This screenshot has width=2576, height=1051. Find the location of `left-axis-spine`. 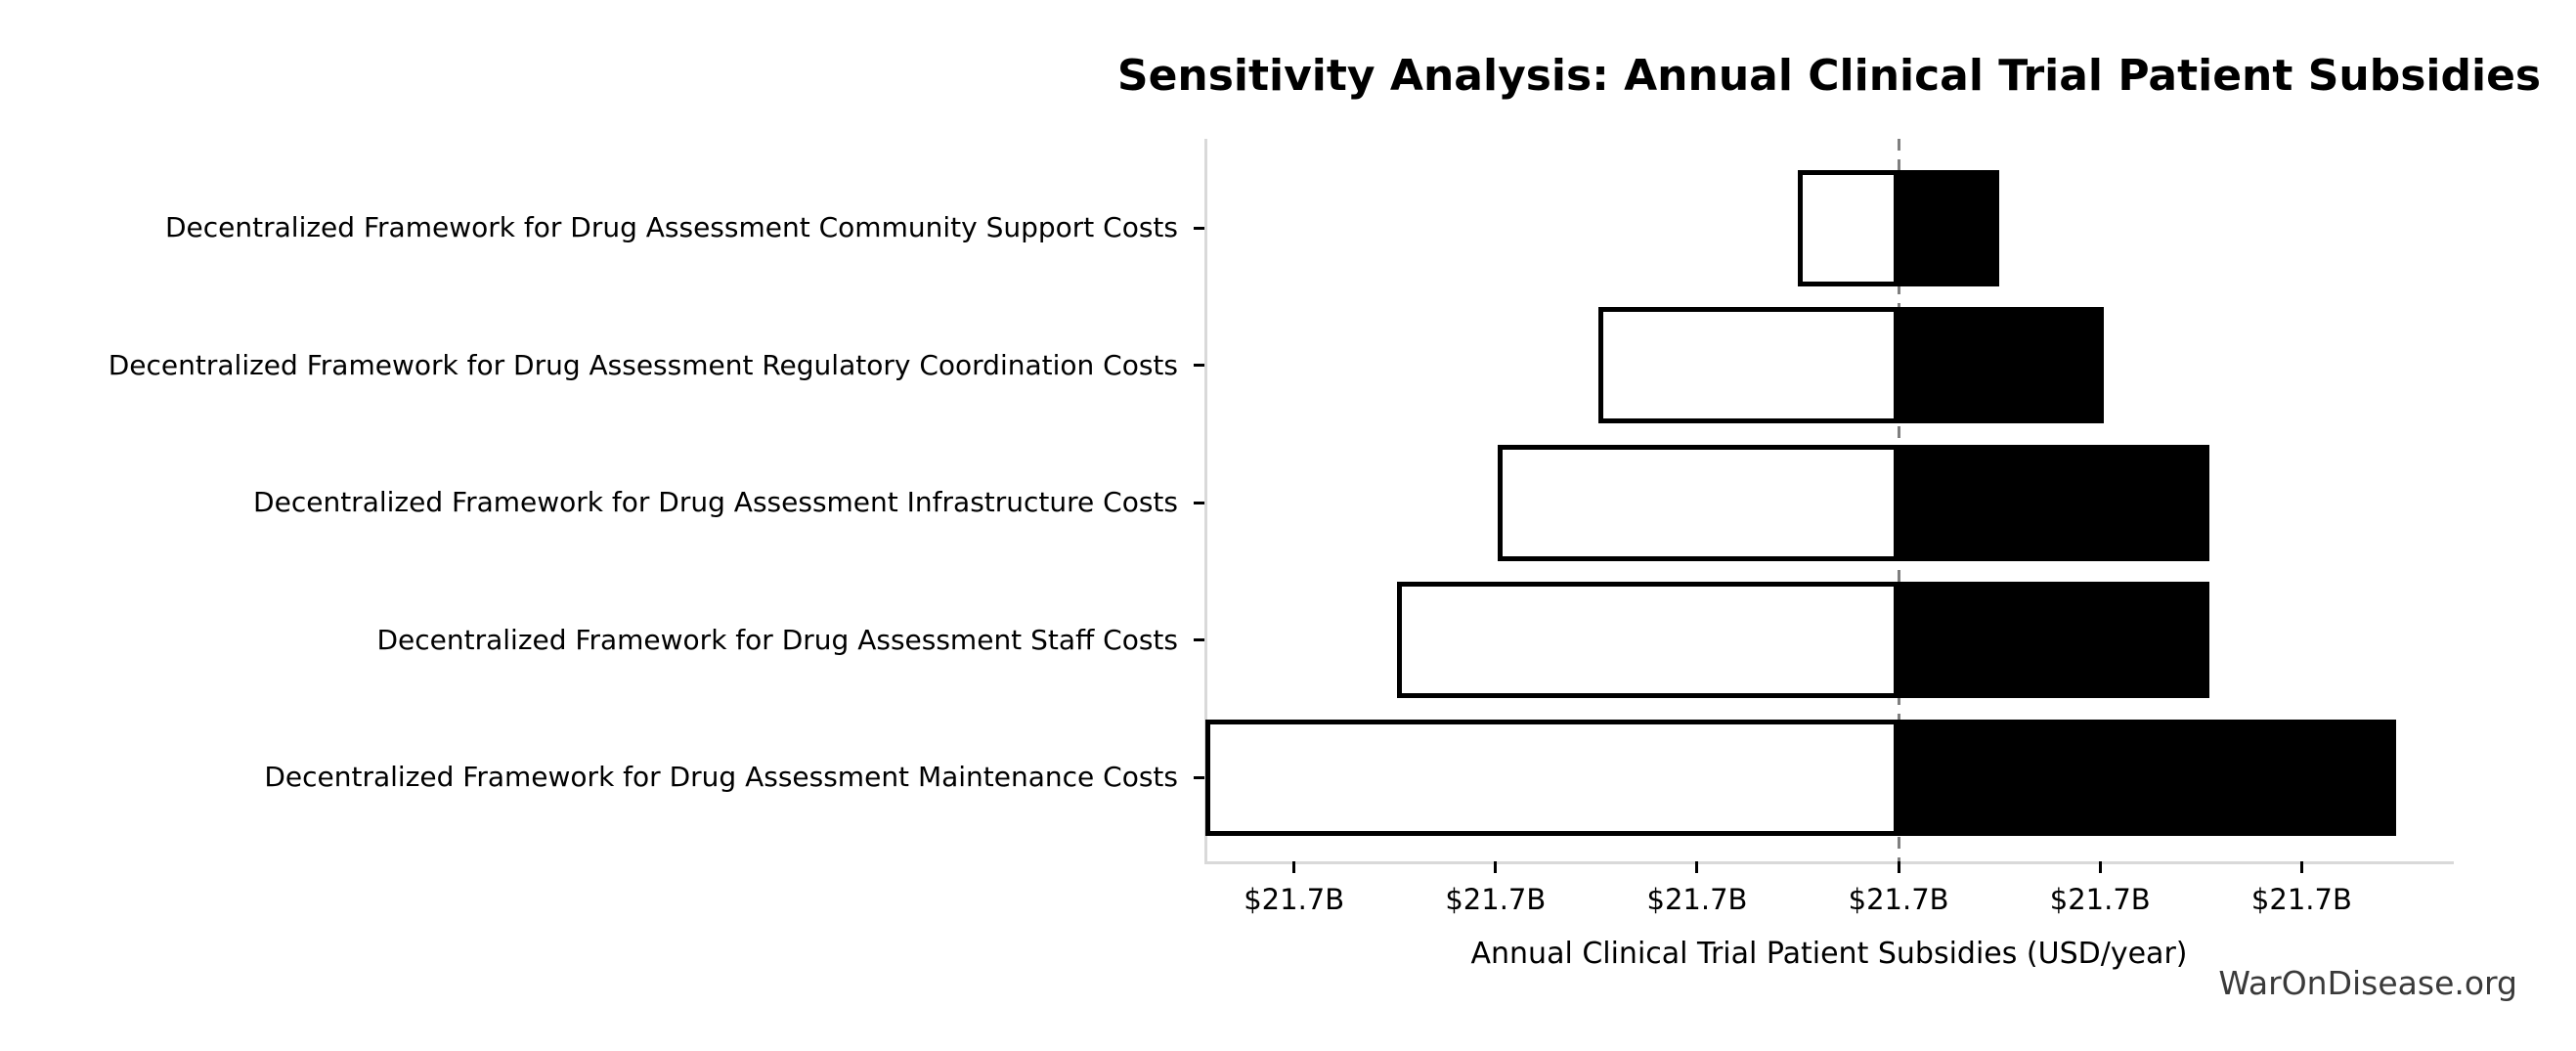

left-axis-spine is located at coordinates (1205, 501).